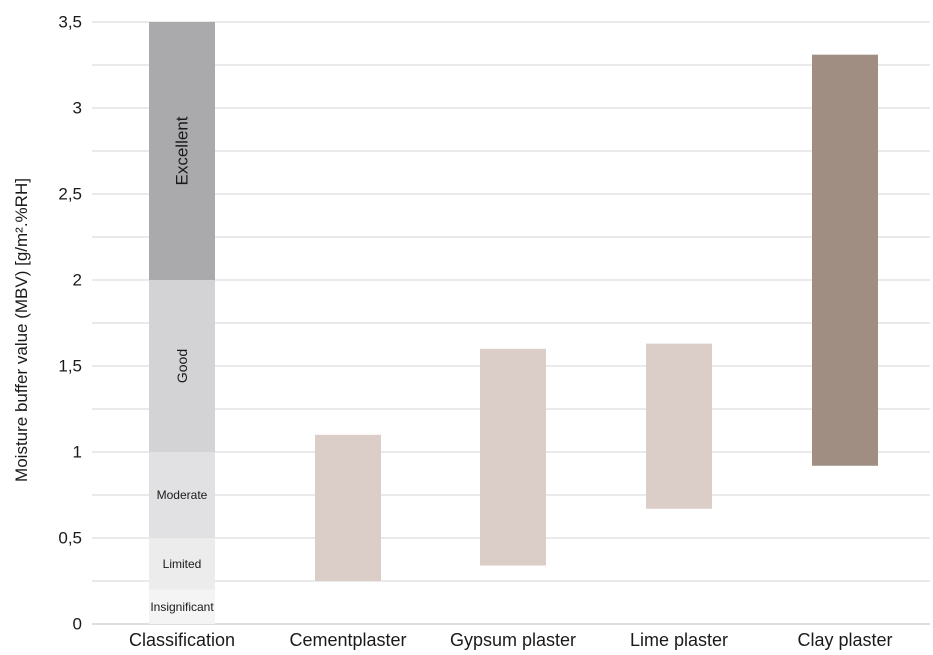 This screenshot has width=933, height=655. Describe the element at coordinates (77, 280) in the screenshot. I see `y-tick-label: 2` at that location.